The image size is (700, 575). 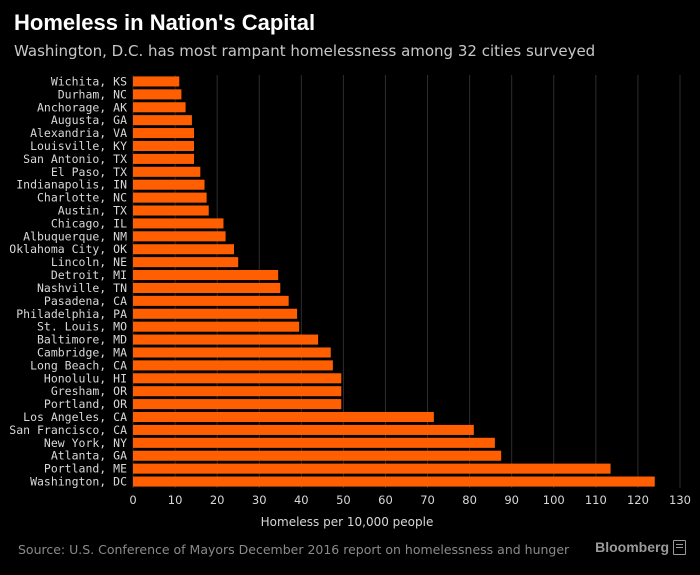 What do you see at coordinates (89, 456) in the screenshot?
I see `category-label-29: Atlanta, GA` at bounding box center [89, 456].